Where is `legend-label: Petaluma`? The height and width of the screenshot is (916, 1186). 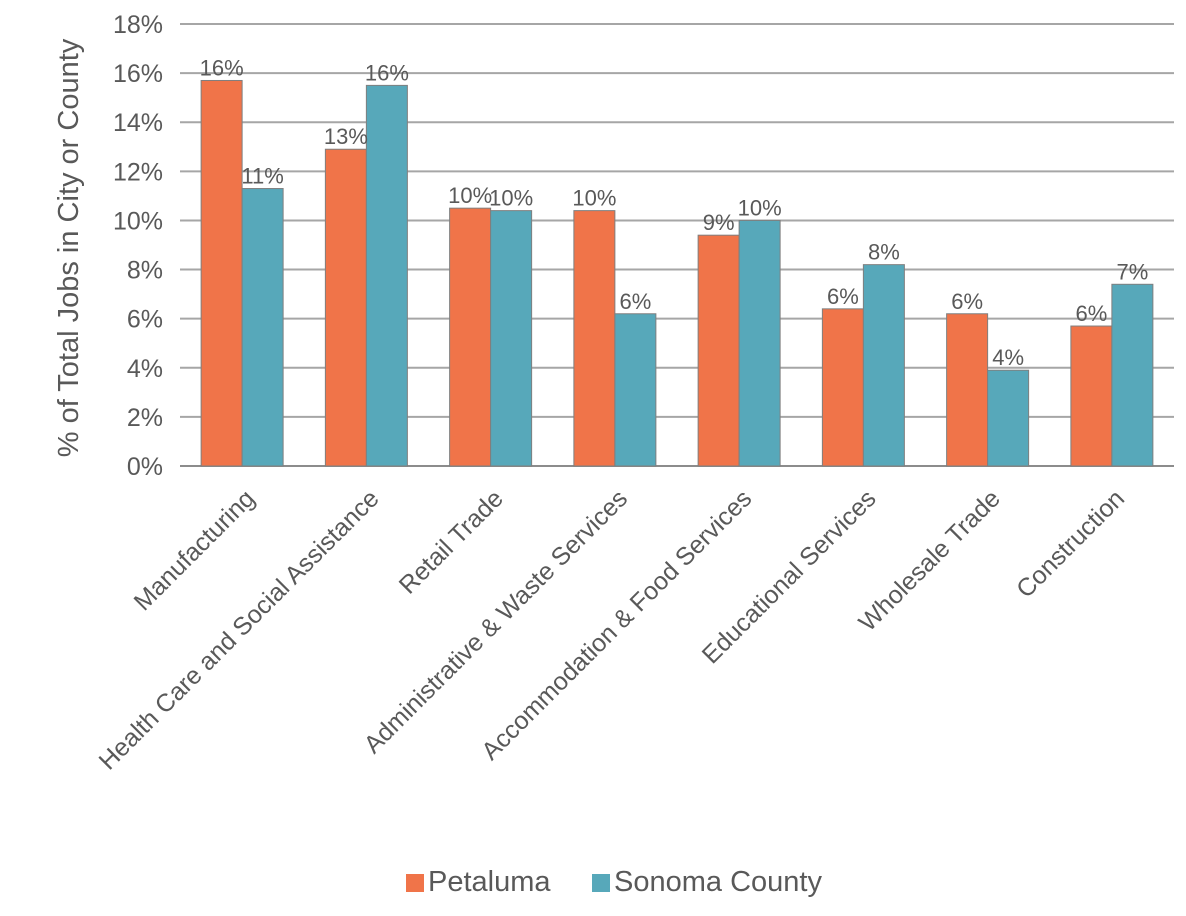
legend-label: Petaluma is located at coordinates (489, 882).